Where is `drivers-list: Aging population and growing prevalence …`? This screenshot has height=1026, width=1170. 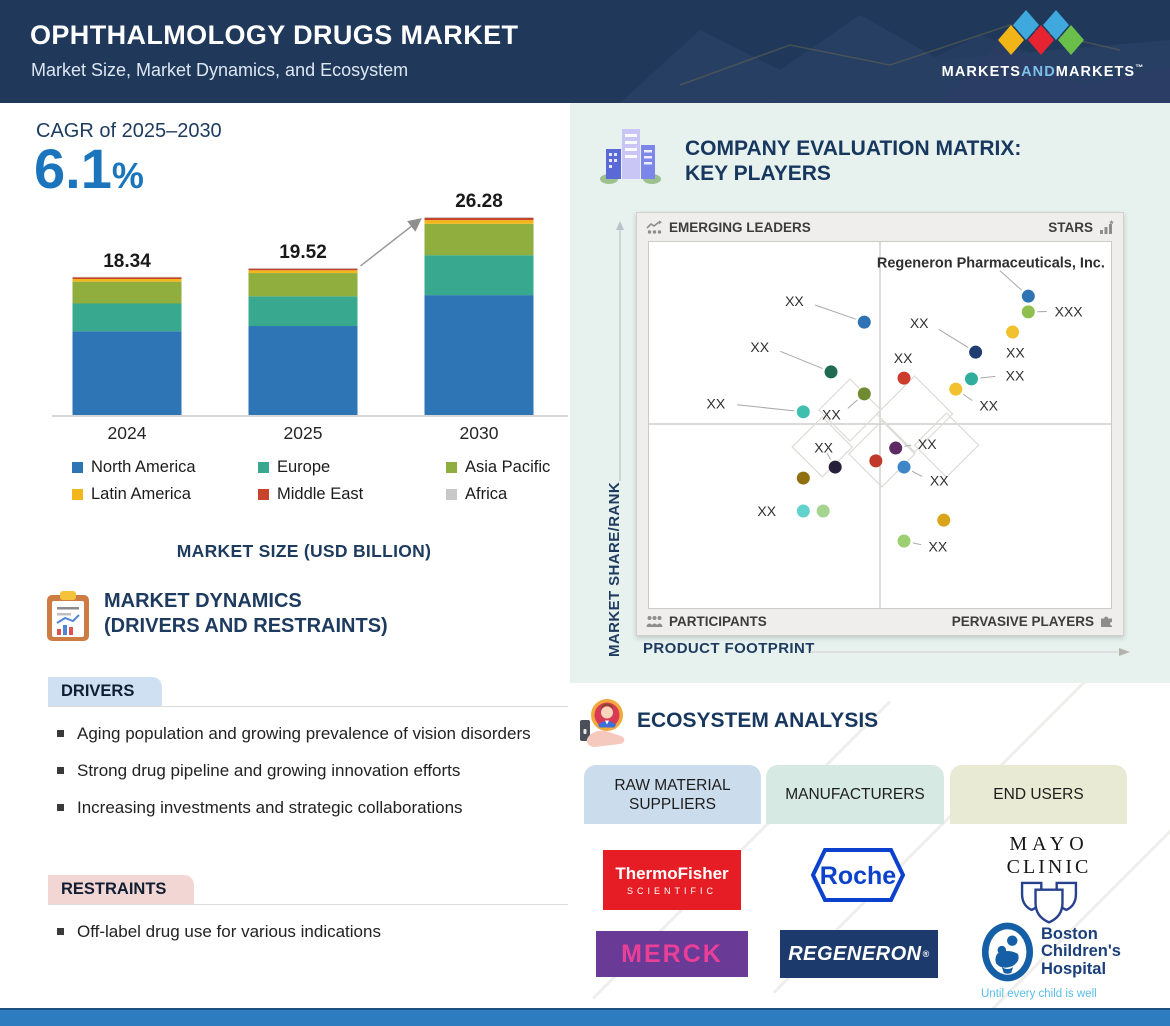 drivers-list: Aging population and growing prevalence … is located at coordinates (301, 777).